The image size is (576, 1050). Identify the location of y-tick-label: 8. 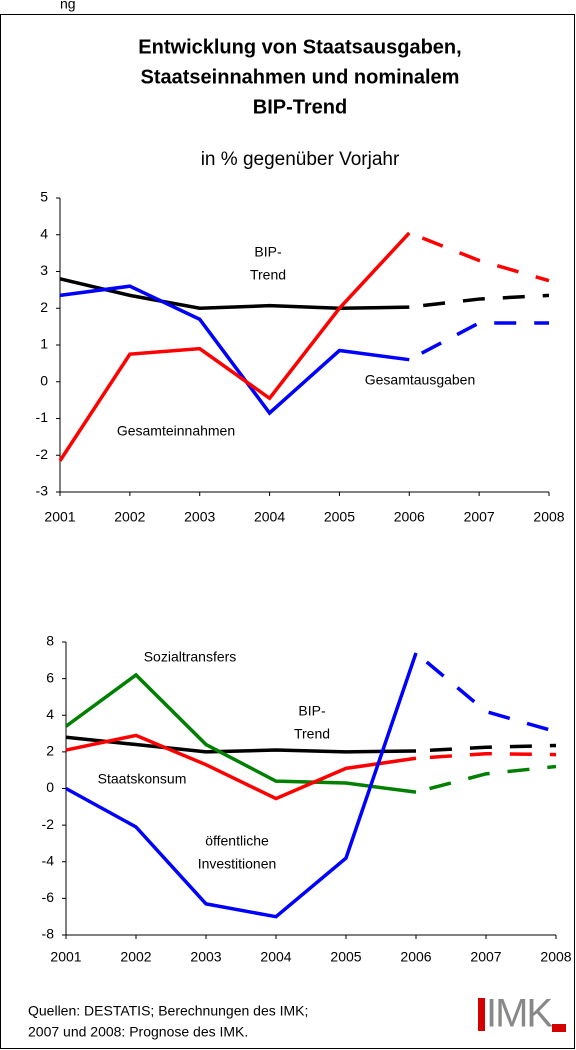
(50, 641).